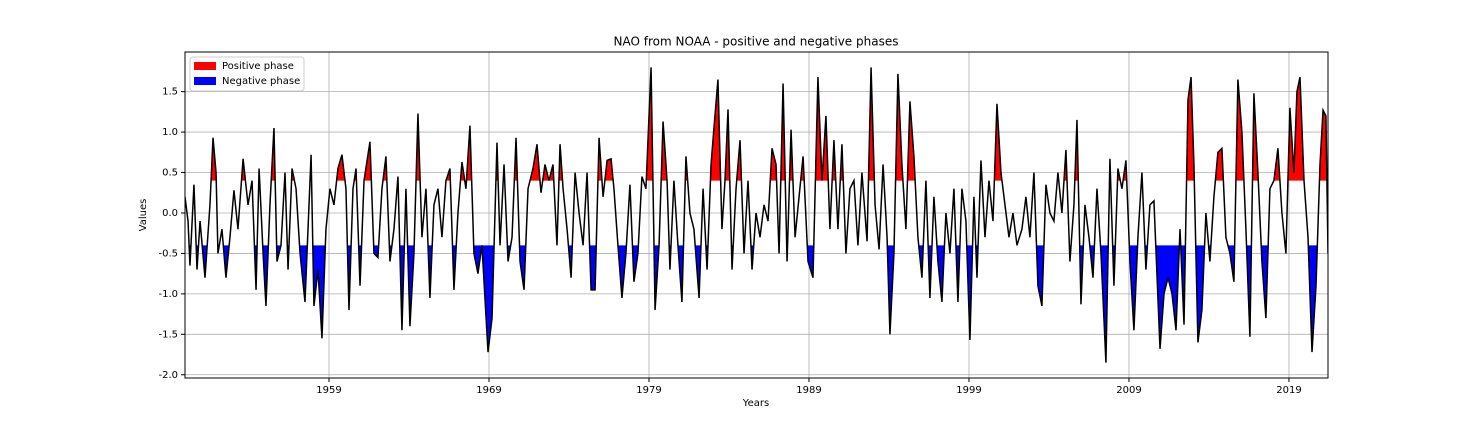 This screenshot has height=432, width=1476. Describe the element at coordinates (808, 390) in the screenshot. I see `x-tick-label: 1989` at that location.